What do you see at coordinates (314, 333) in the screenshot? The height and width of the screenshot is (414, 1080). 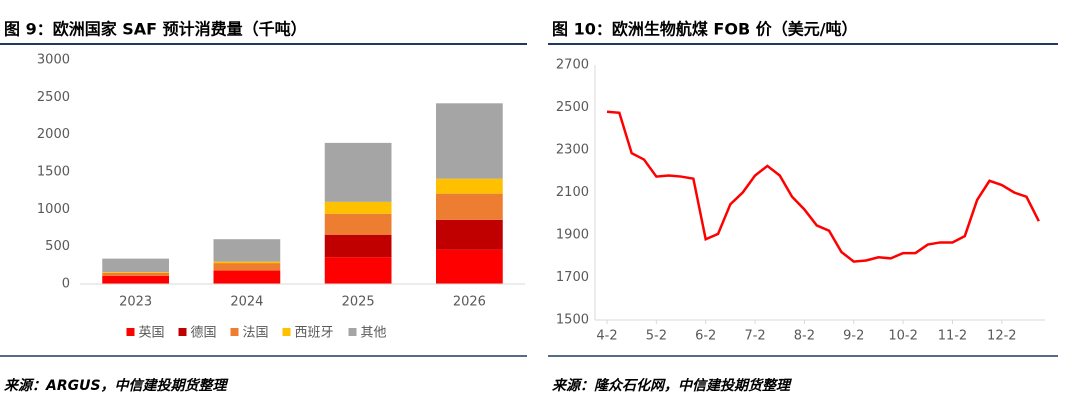 I see `legend-label: 西班牙` at bounding box center [314, 333].